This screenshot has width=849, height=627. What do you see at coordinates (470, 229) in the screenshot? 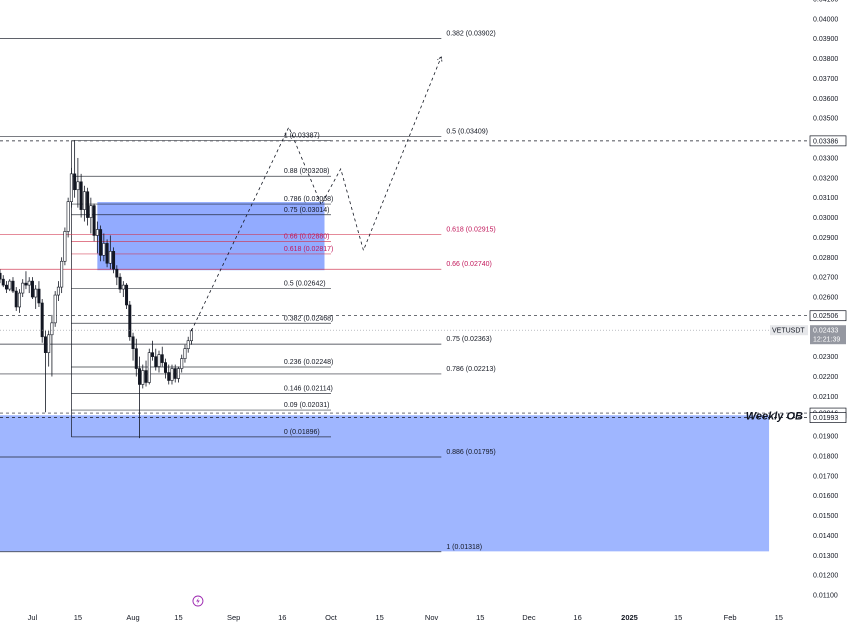
I see `fib-level-label: 0.618 (0.02915)` at bounding box center [470, 229].